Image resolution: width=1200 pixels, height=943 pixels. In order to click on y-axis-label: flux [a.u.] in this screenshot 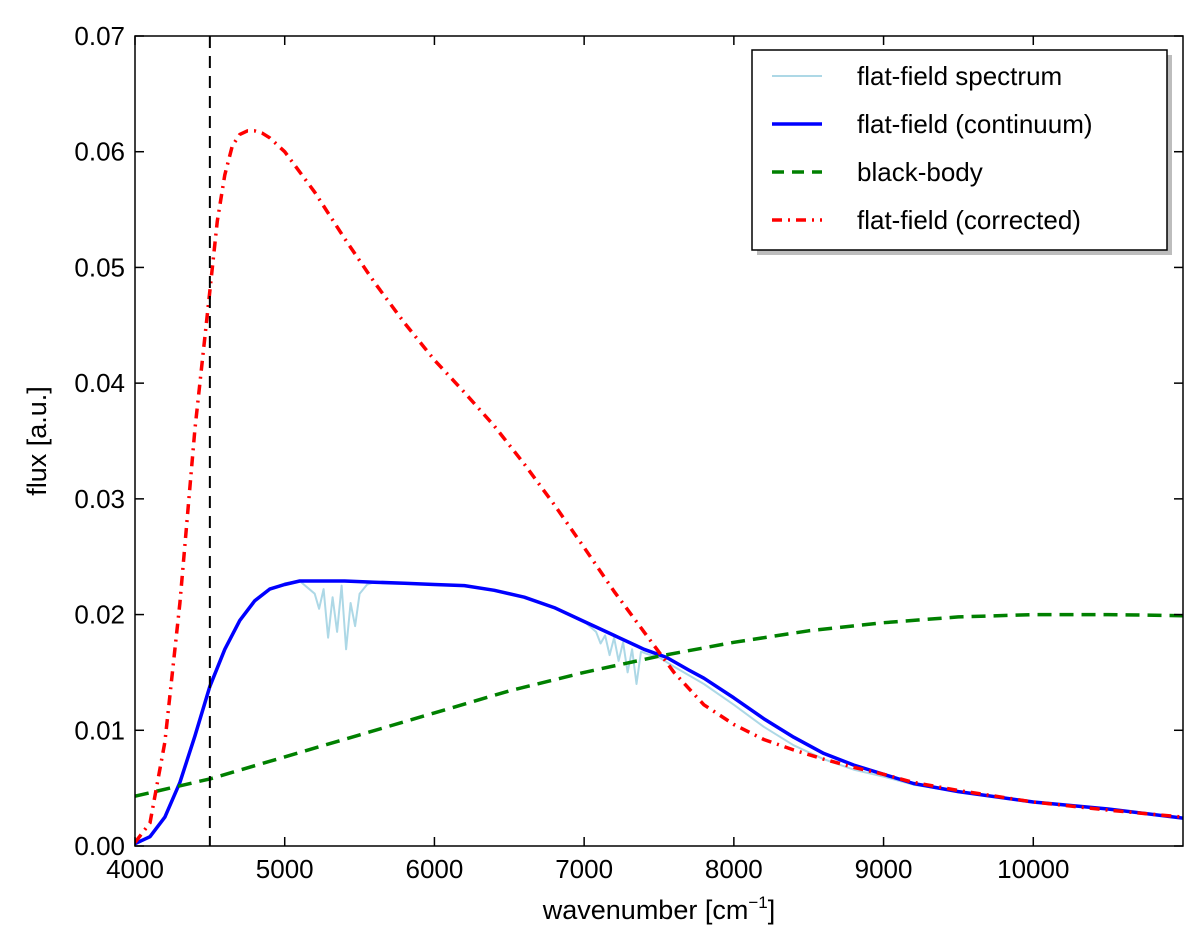, I will do `click(37, 441)`.